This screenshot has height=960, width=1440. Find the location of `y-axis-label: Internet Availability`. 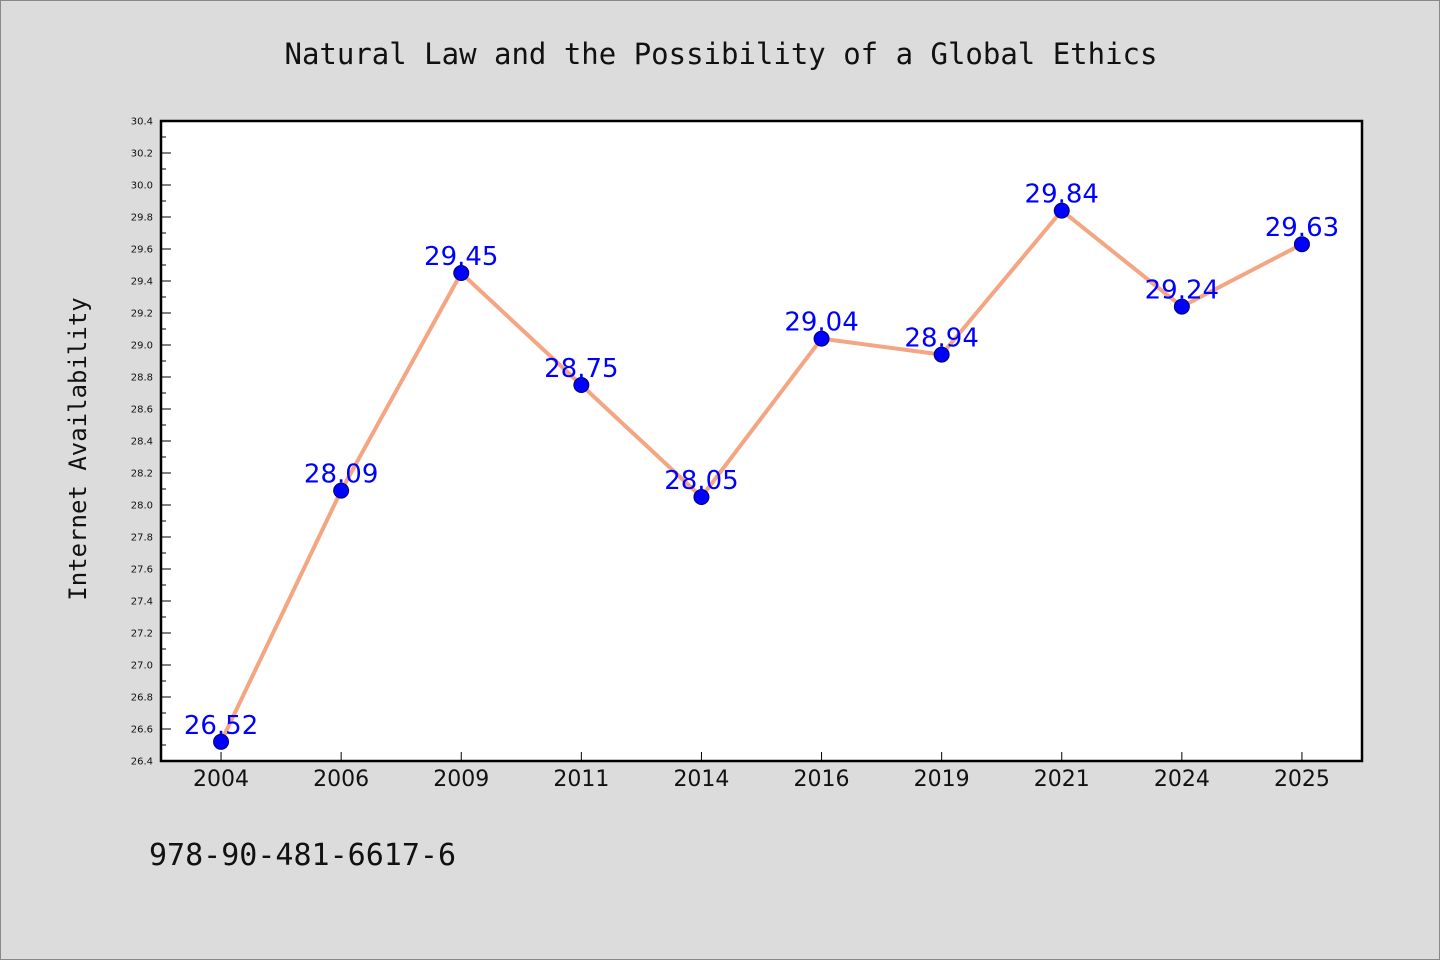

y-axis-label: Internet Availability is located at coordinates (78, 448).